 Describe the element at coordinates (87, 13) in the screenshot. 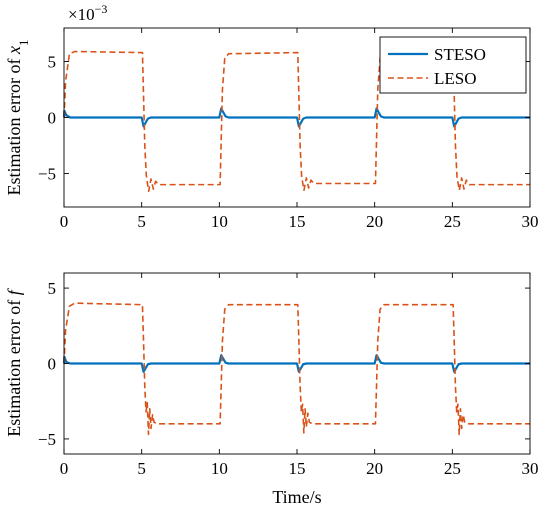

I see `top-exponent-label: ×10⁻³` at that location.